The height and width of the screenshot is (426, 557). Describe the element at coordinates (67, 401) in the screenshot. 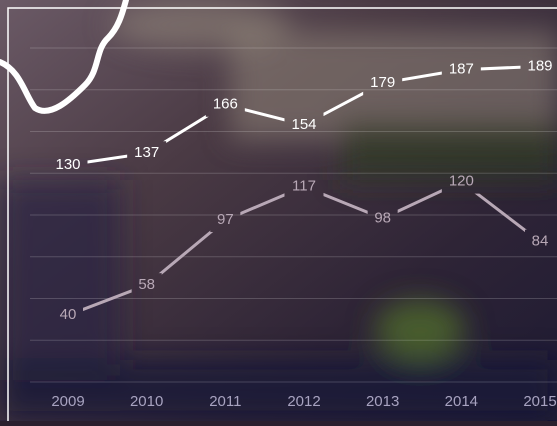

I see `x-tick-label: 2009` at that location.